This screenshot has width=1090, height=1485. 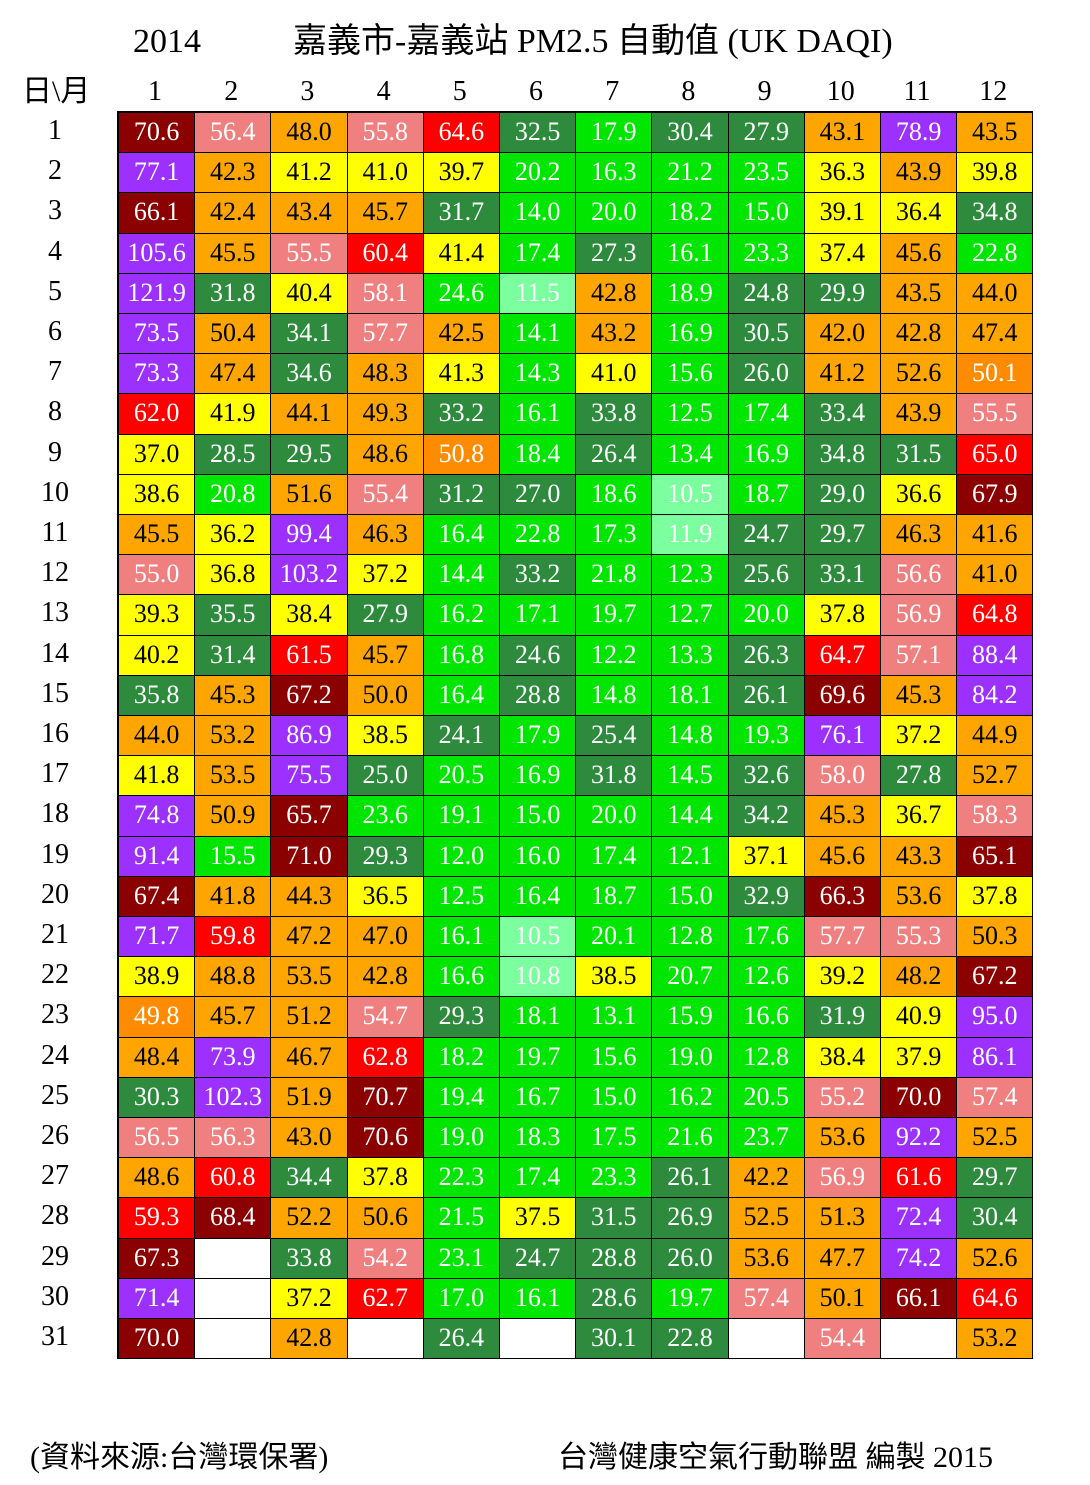 I want to click on heatmap-cell: 38.6, so click(x=157, y=494).